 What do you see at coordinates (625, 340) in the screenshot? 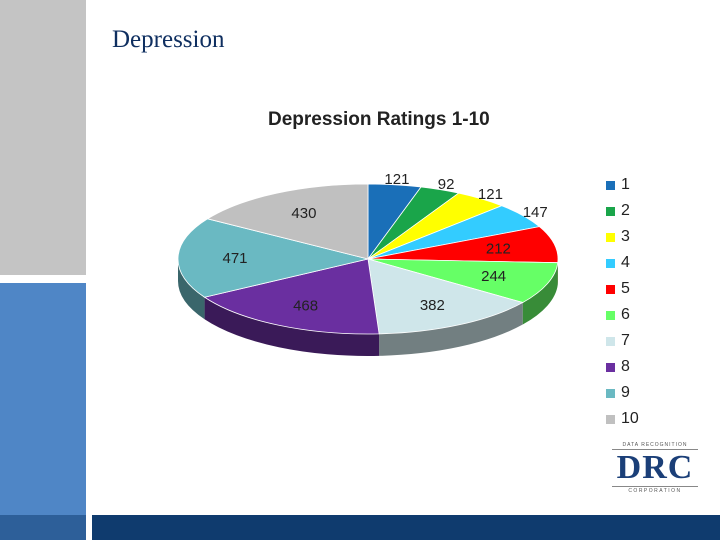
I see `legend-label: 7` at bounding box center [625, 340].